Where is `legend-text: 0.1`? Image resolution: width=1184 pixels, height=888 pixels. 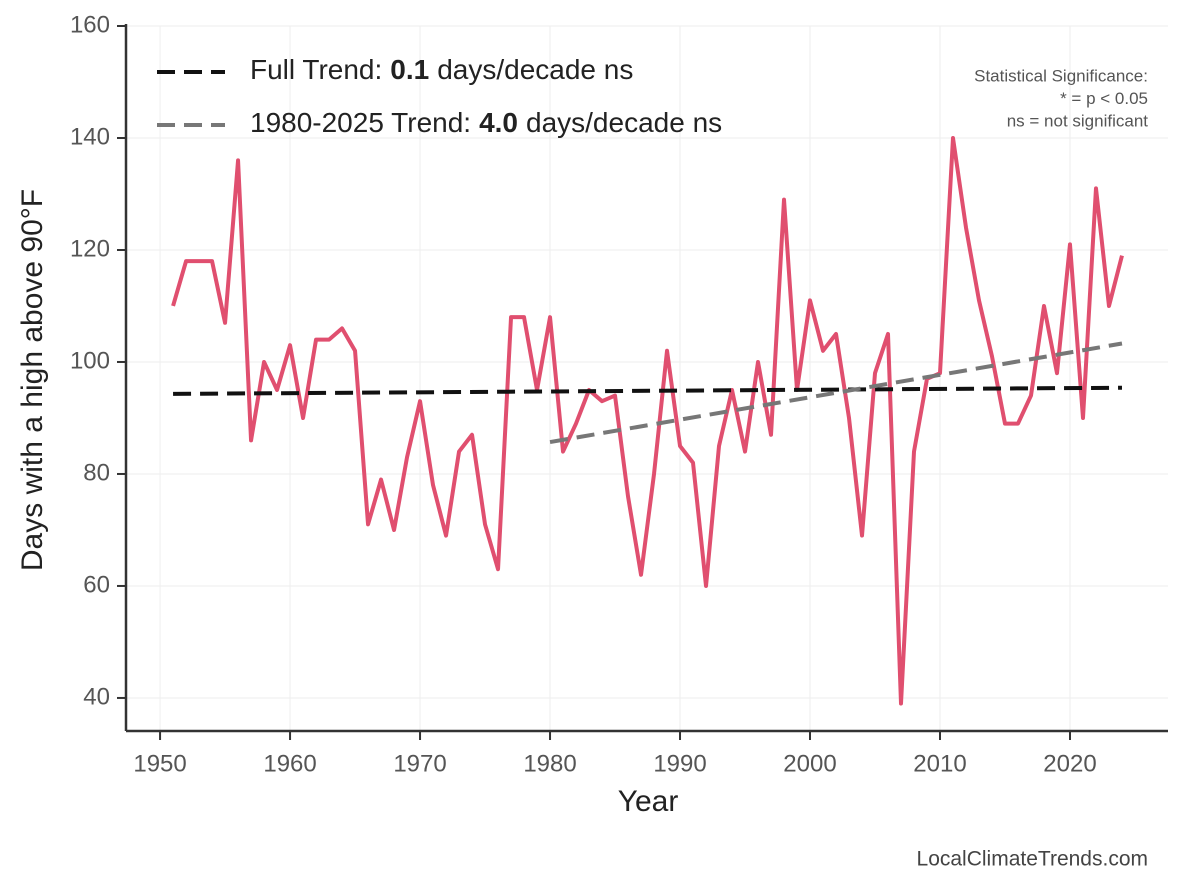
legend-text: 0.1 is located at coordinates (409, 69).